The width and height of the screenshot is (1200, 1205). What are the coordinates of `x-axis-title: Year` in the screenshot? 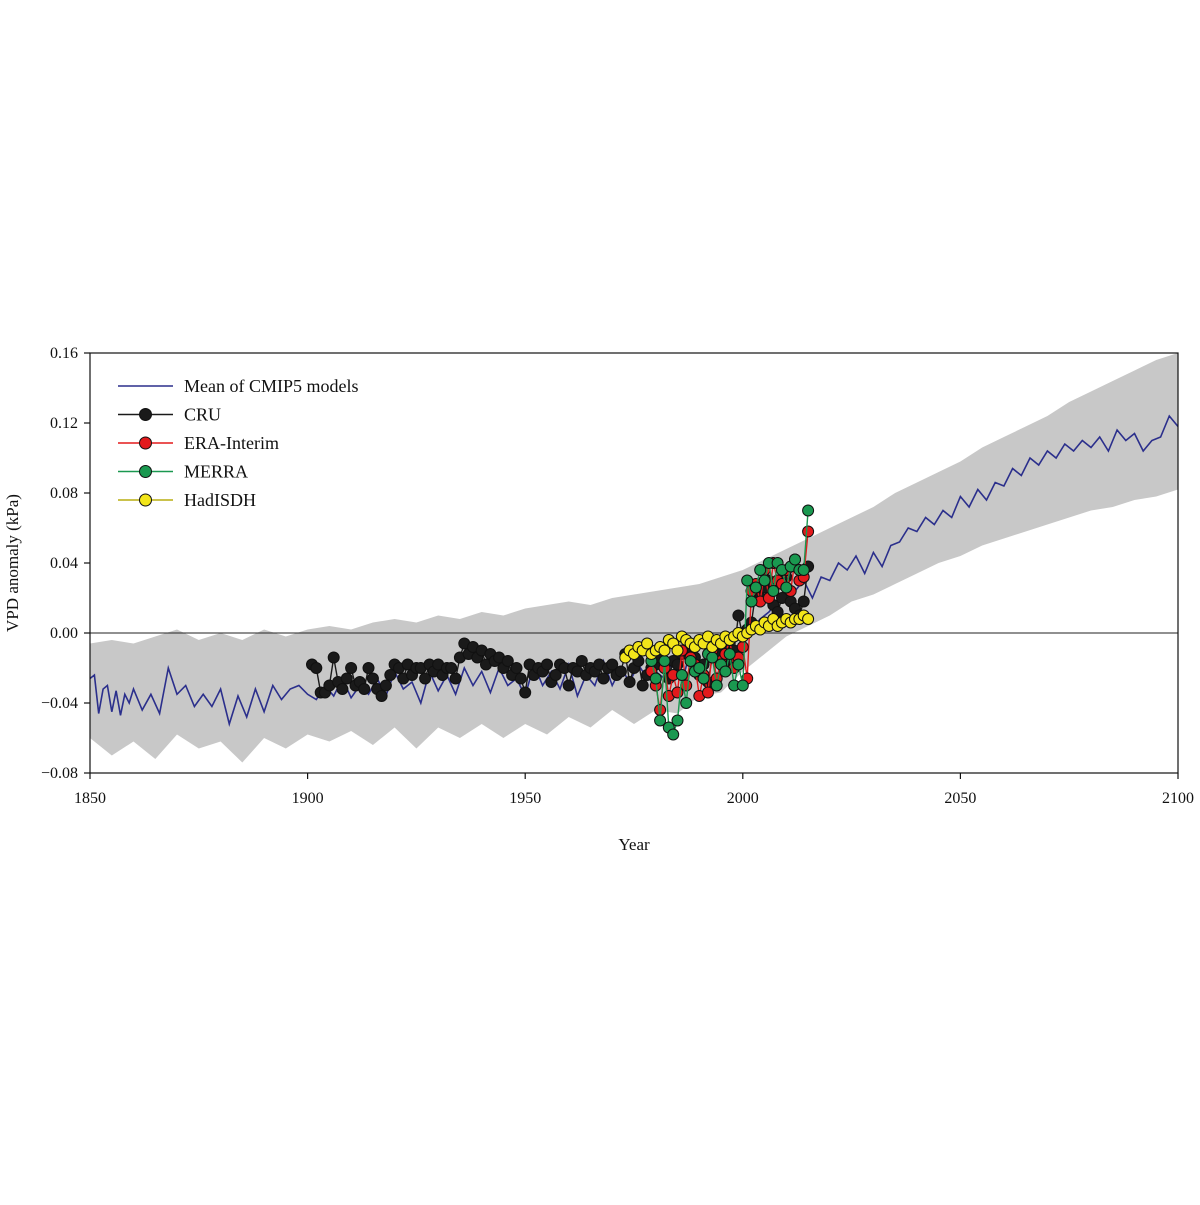 It's located at (634, 844).